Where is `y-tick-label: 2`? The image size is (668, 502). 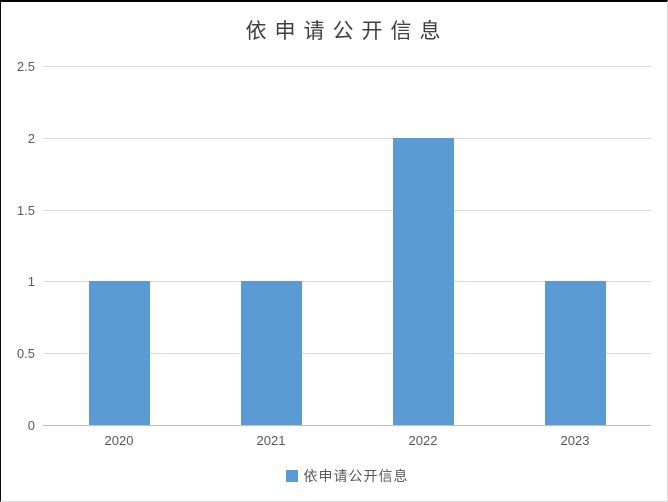
y-tick-label: 2 is located at coordinates (31, 138).